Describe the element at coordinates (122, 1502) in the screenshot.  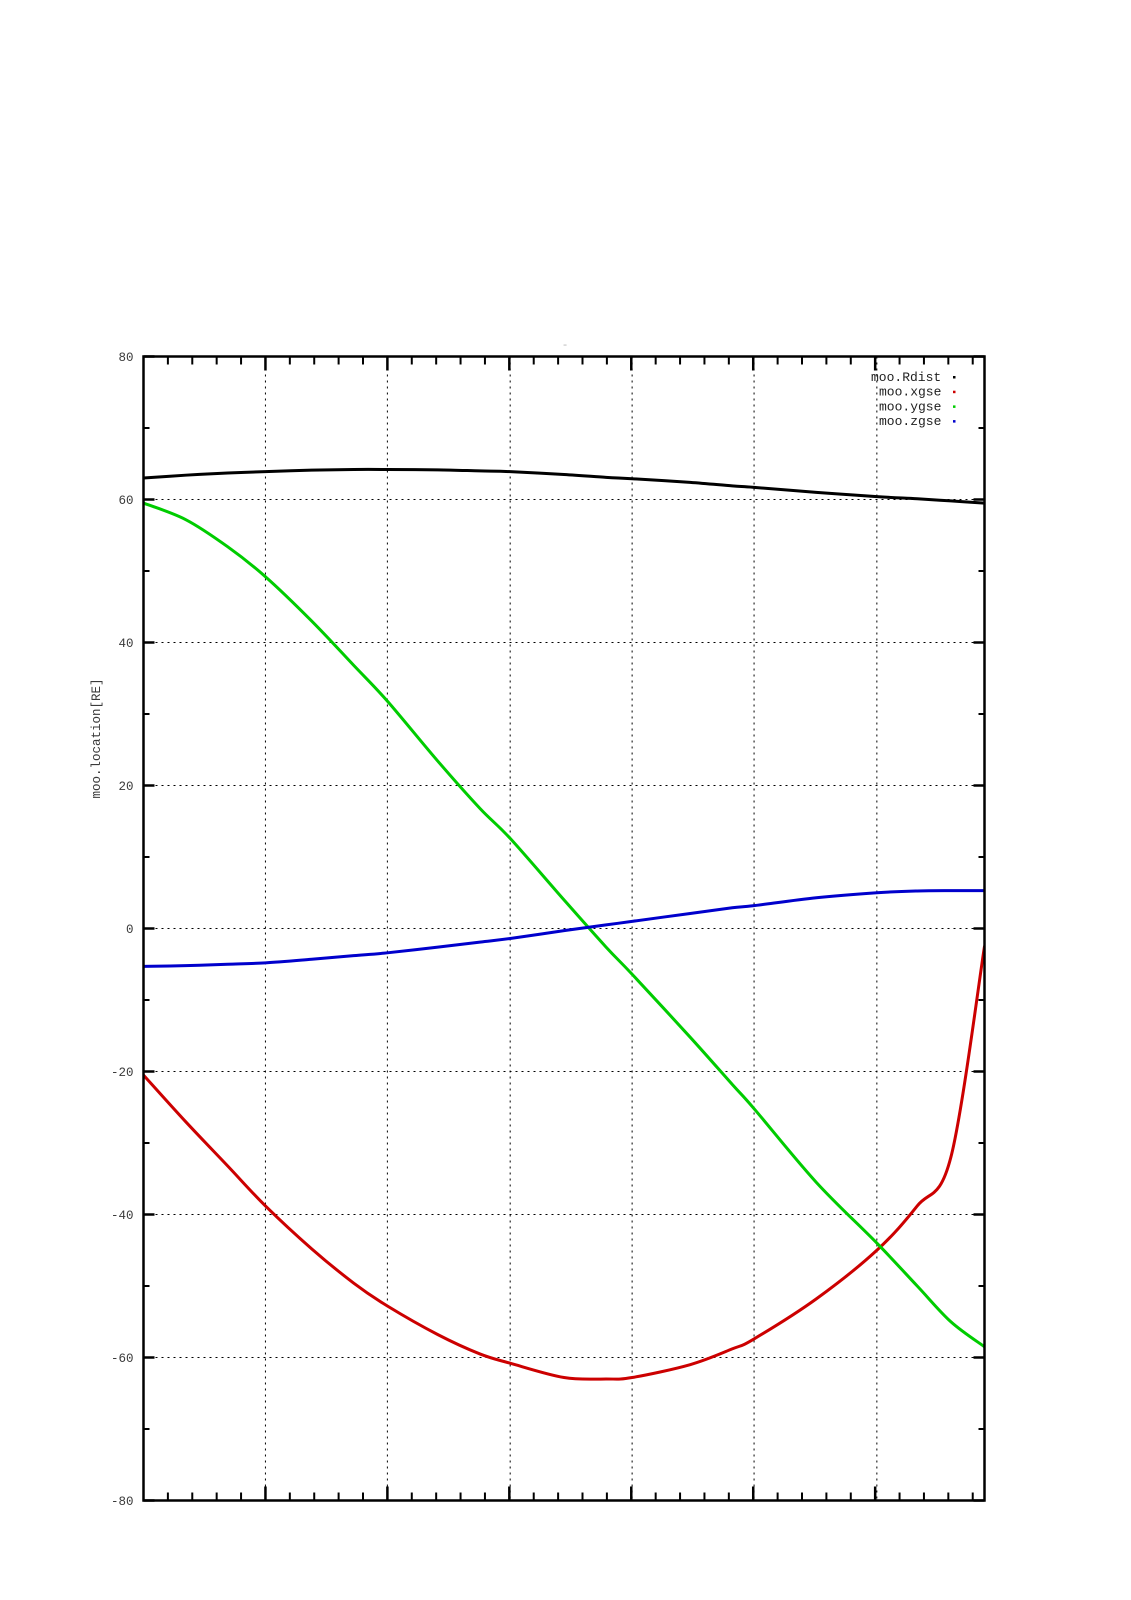
I see `y-tick-label: -80` at that location.